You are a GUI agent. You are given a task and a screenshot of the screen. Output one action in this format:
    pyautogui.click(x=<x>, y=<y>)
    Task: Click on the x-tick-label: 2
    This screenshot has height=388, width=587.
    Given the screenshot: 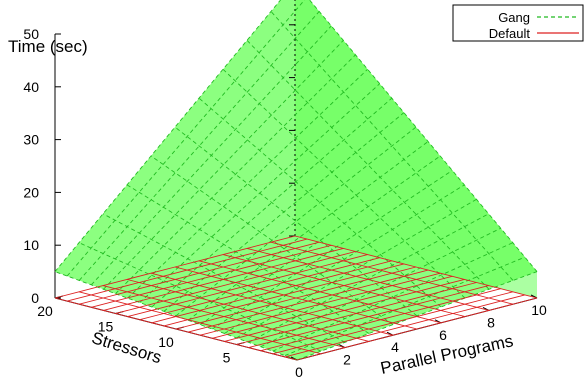 What is the action you would take?
    pyautogui.click(x=347, y=360)
    